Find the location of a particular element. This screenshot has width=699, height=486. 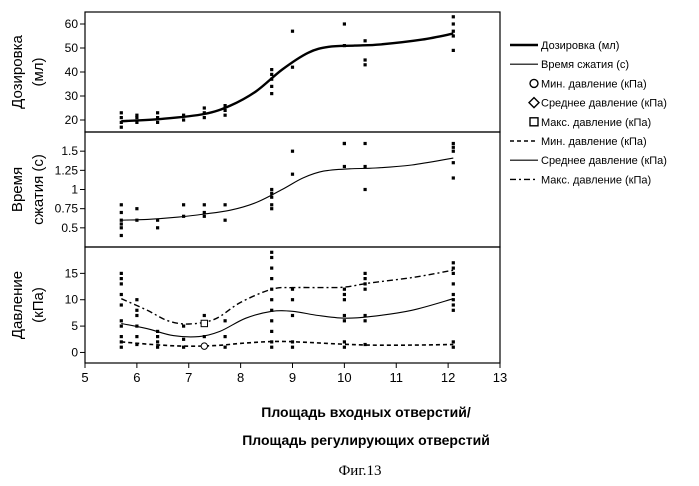

series-line-thick-line is located at coordinates (287, 77).